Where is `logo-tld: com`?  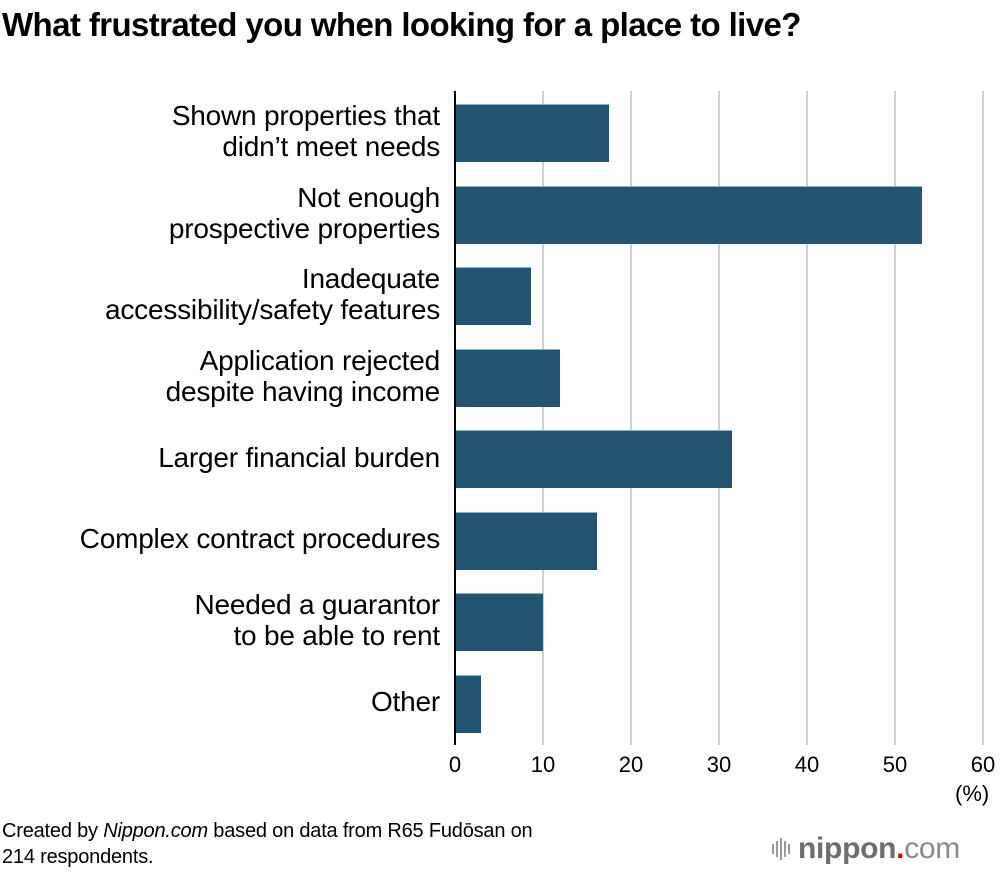
logo-tld: com is located at coordinates (932, 848).